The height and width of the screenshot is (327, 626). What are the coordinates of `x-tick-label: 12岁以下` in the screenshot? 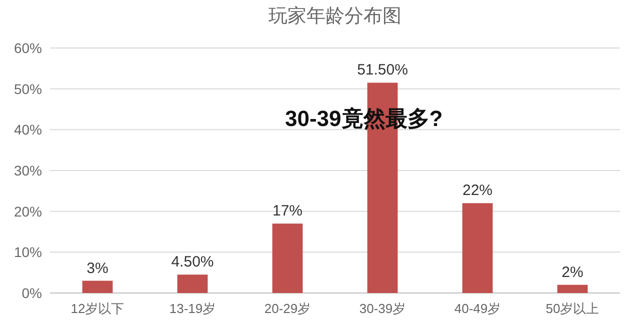 It's located at (97, 308).